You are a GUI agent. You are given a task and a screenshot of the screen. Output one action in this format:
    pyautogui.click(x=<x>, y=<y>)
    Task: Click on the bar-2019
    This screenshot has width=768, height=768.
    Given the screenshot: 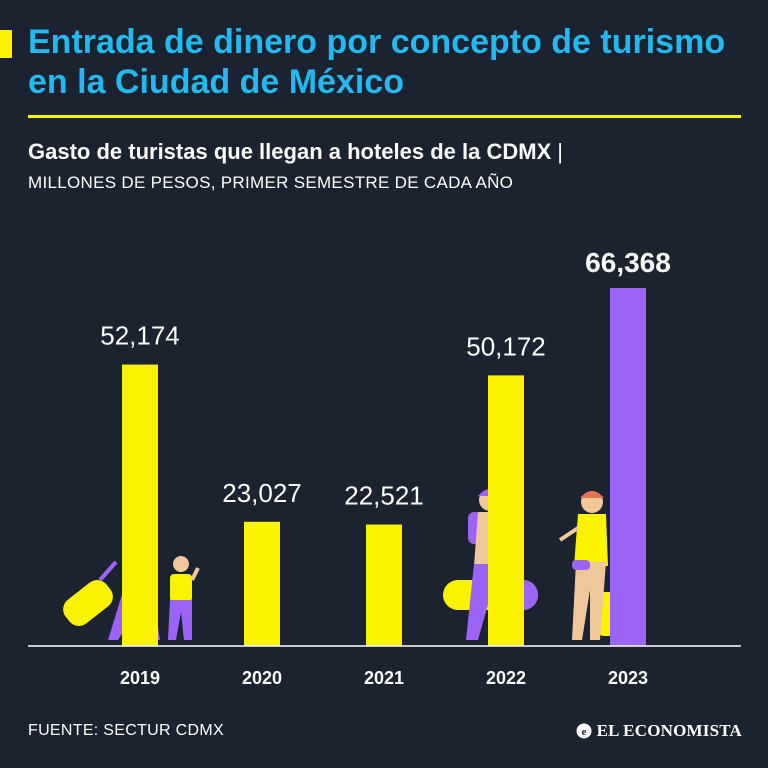 What is the action you would take?
    pyautogui.click(x=140, y=505)
    